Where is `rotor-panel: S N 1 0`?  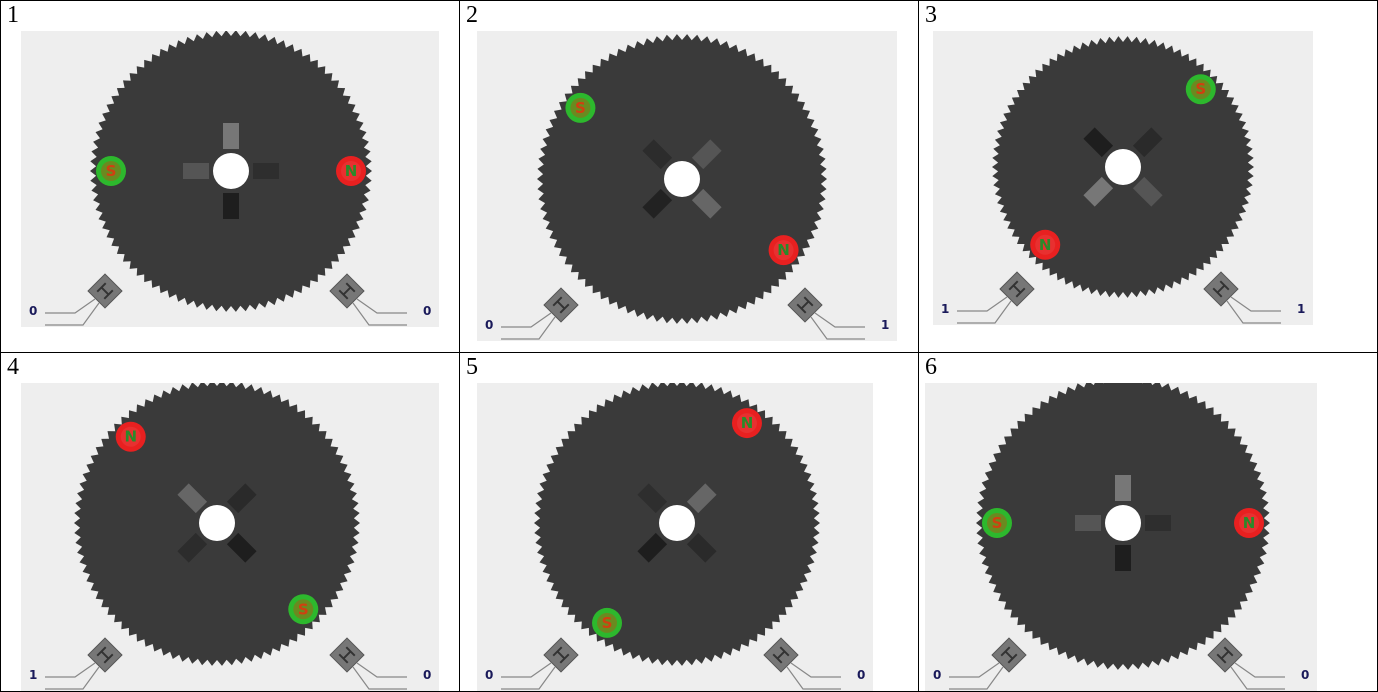
rotor-panel: S N 1 0 is located at coordinates (230, 537).